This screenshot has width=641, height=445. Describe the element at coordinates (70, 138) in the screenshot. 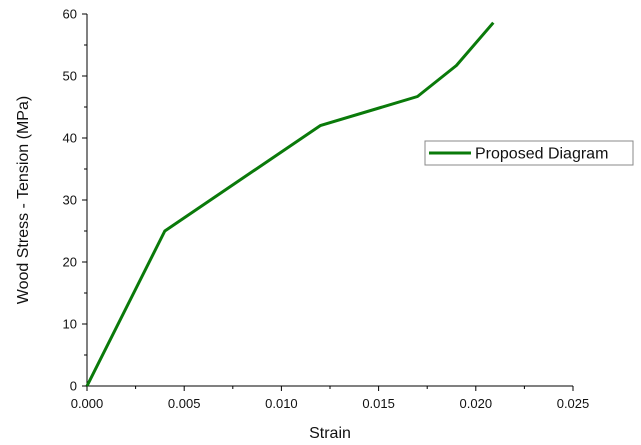

I see `y-tick-label: 40` at that location.